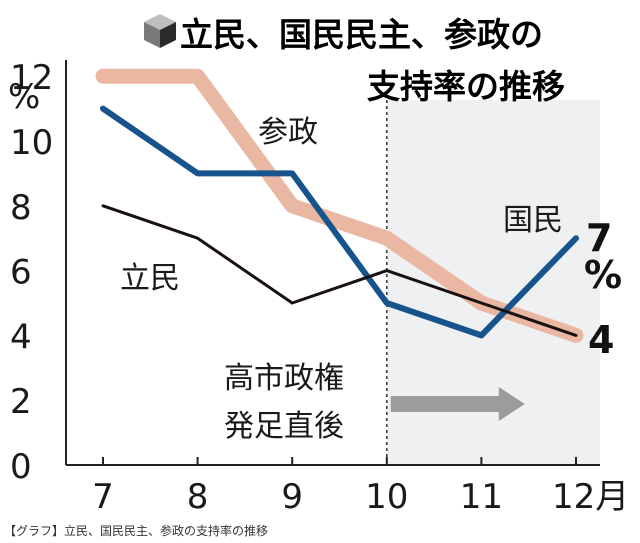  I want to click on y-tick-label-4: 4, so click(21, 337).